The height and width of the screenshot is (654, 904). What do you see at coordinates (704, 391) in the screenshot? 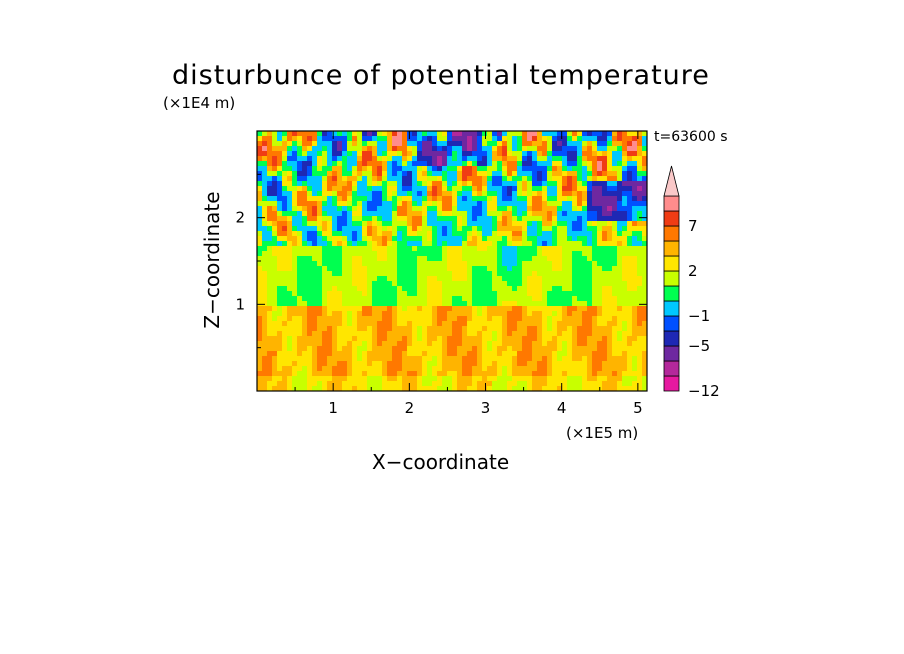
I see `colorbar-tick-label: −12` at bounding box center [704, 391].